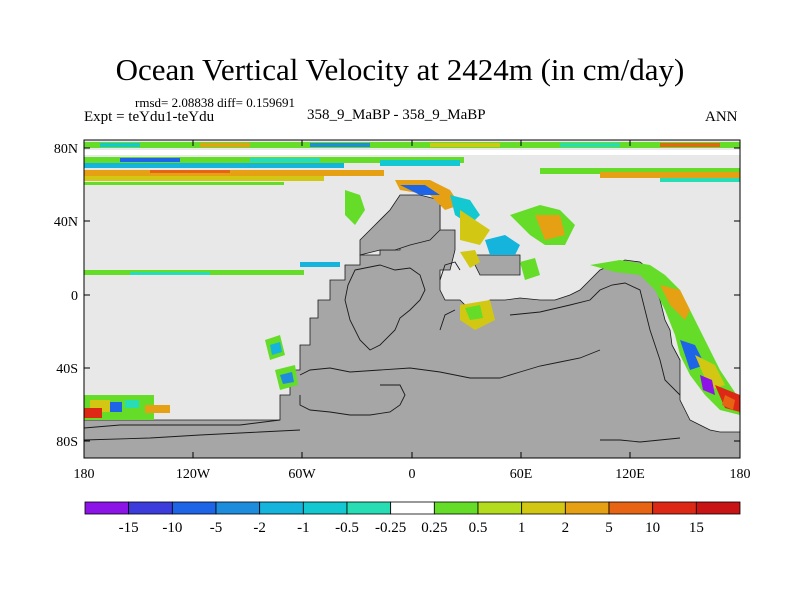  Describe the element at coordinates (66, 149) in the screenshot. I see `y-tick-label: 80N` at that location.